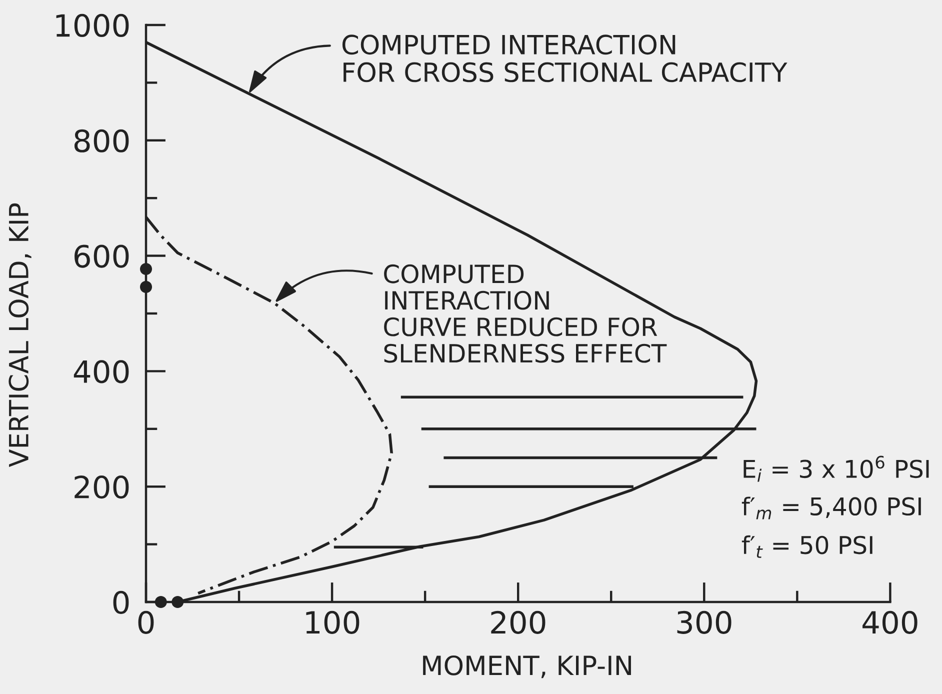 The height and width of the screenshot is (694, 942). I want to click on annotation: COMPUTED INTERACTION FOR CROSS SECTIONAL CAPACITY, so click(565, 58).